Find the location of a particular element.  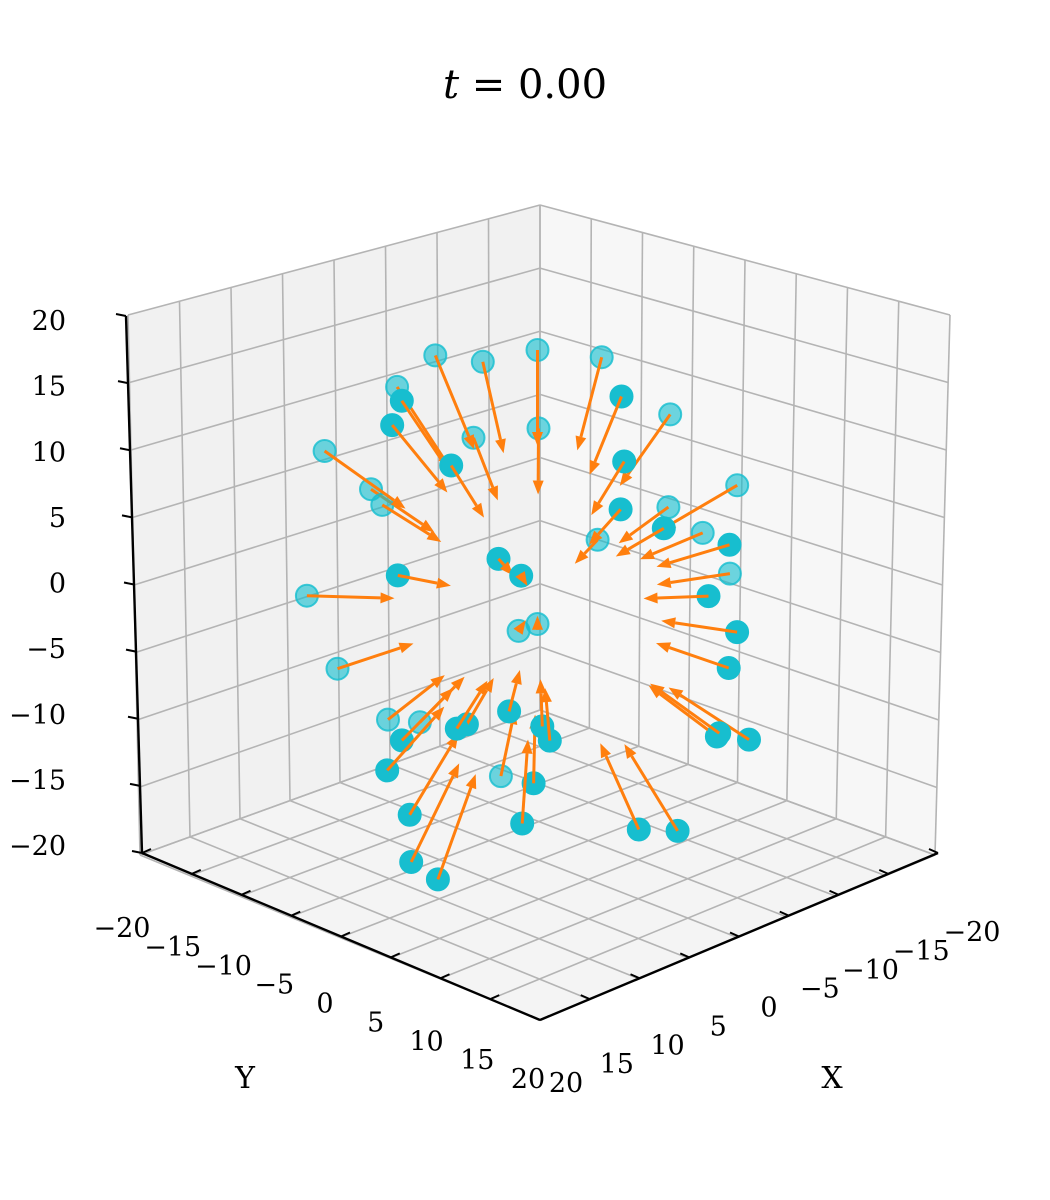

z-tick-label-8: −20 is located at coordinates (37, 846).